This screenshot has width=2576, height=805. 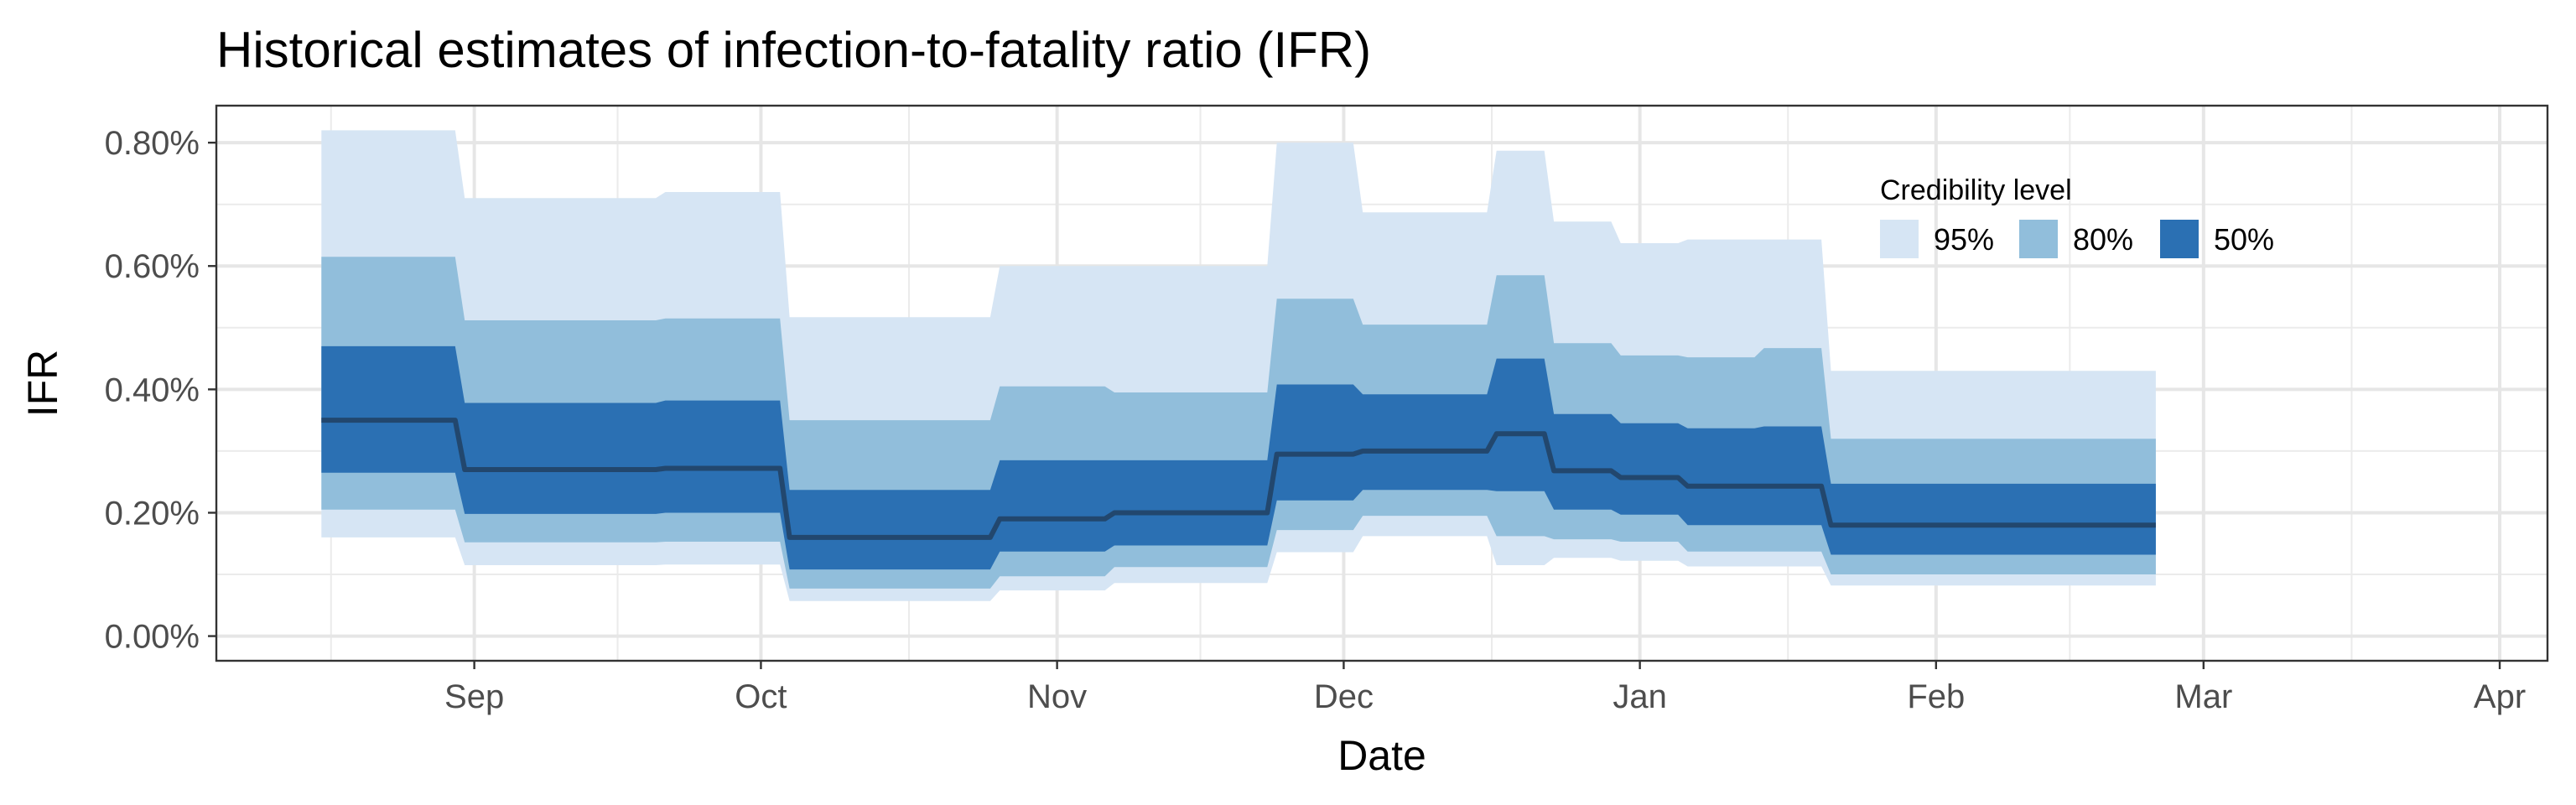 I want to click on median-line, so click(x=1238, y=479).